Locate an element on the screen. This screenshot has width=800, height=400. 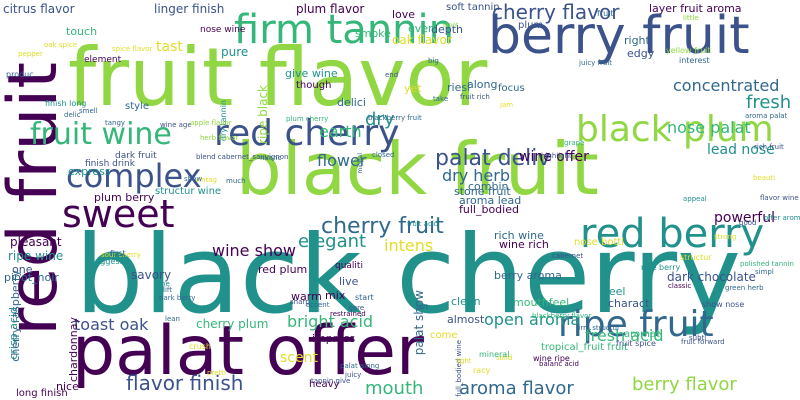
word-wine-offer: wine offer is located at coordinates (554, 157).